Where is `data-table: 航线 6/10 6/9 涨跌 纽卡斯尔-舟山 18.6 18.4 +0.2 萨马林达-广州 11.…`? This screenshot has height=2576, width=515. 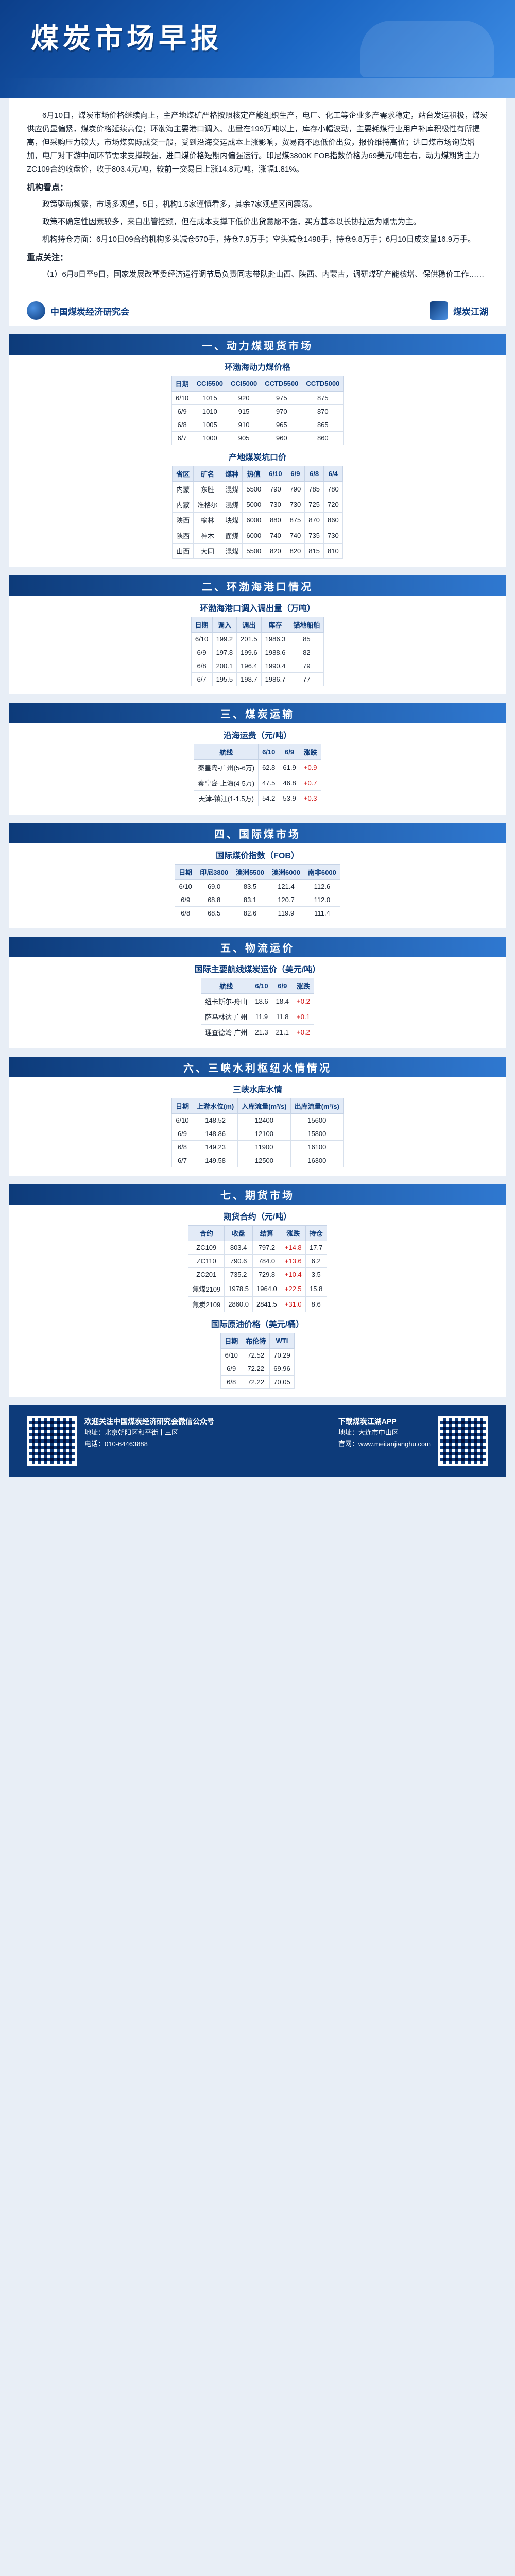
data-table: 航线 6/10 6/9 涨跌 纽卡斯尔-舟山 18.6 18.4 +0.2 萨马林达-广州 11.… is located at coordinates (257, 1009).